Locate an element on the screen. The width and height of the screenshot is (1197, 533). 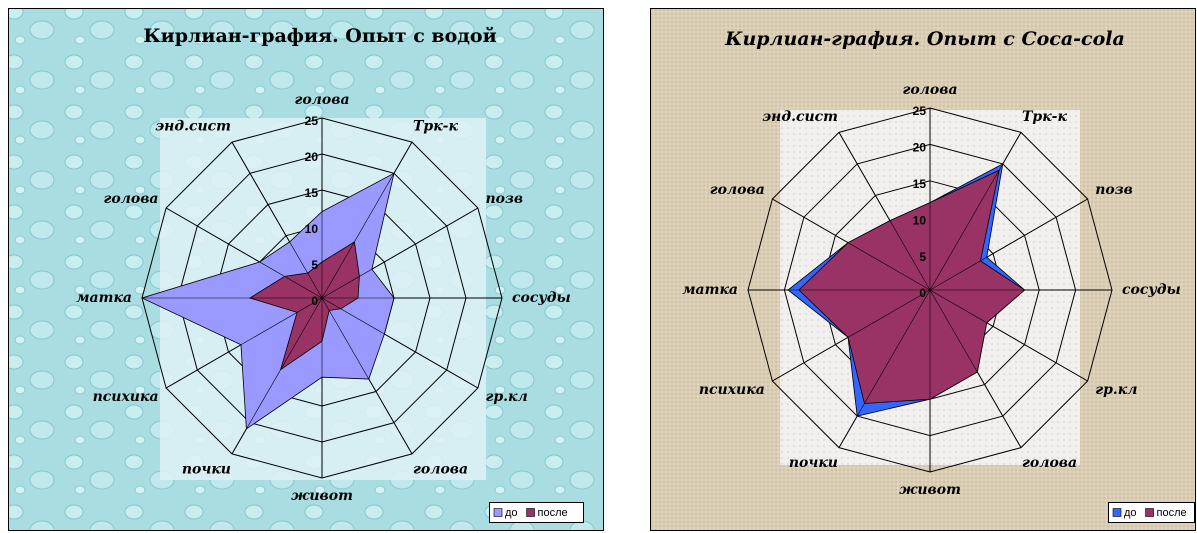
chart-title: Кирлиан-графия. Опыт с Coca-cola is located at coordinates (924, 39).